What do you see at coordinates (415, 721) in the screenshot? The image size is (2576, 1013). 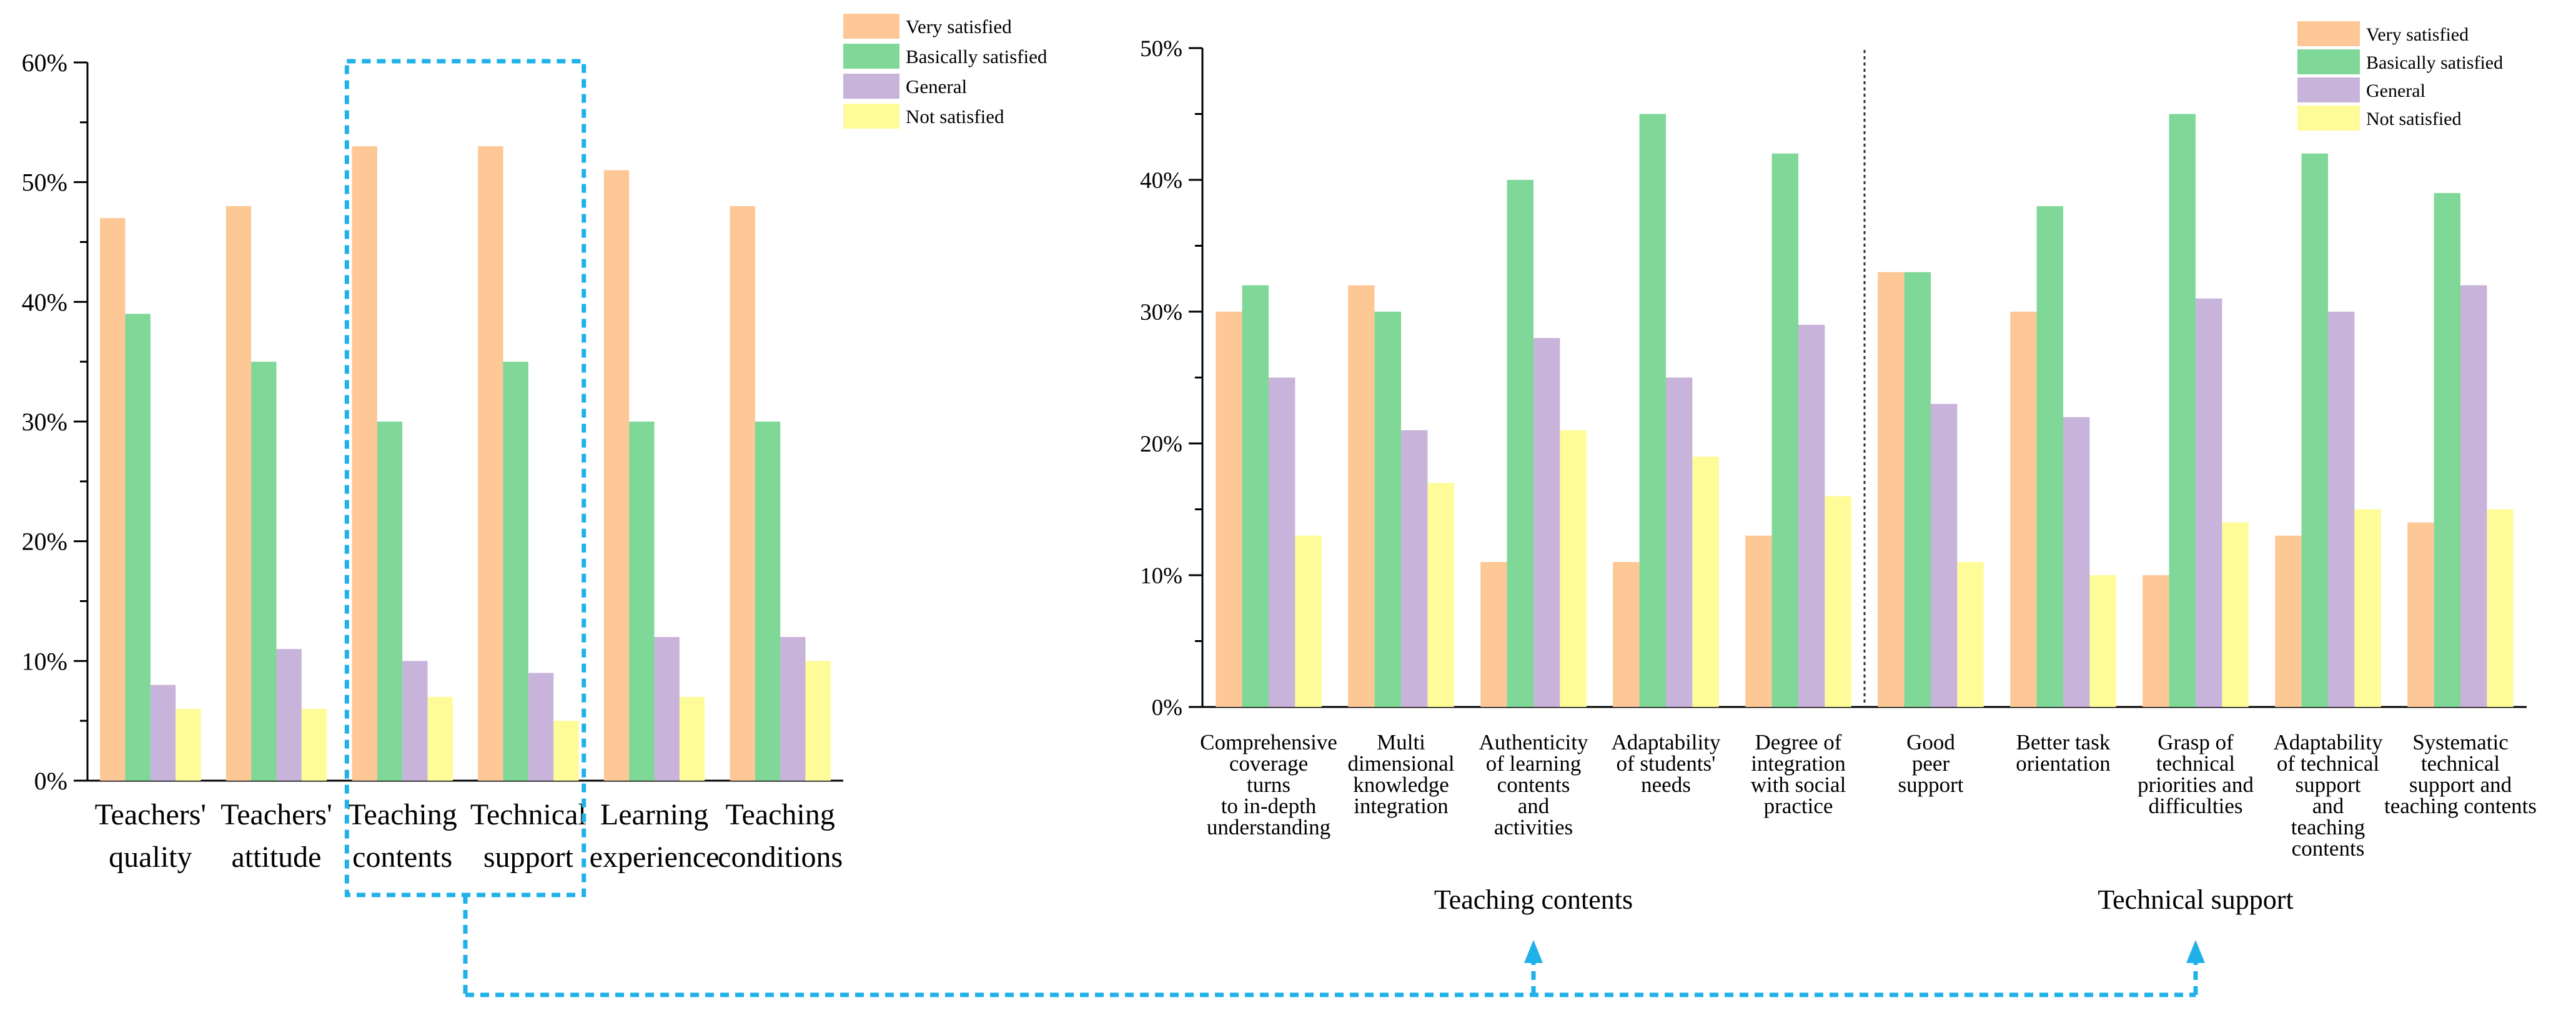 I see `bar-general-teaching-contents` at bounding box center [415, 721].